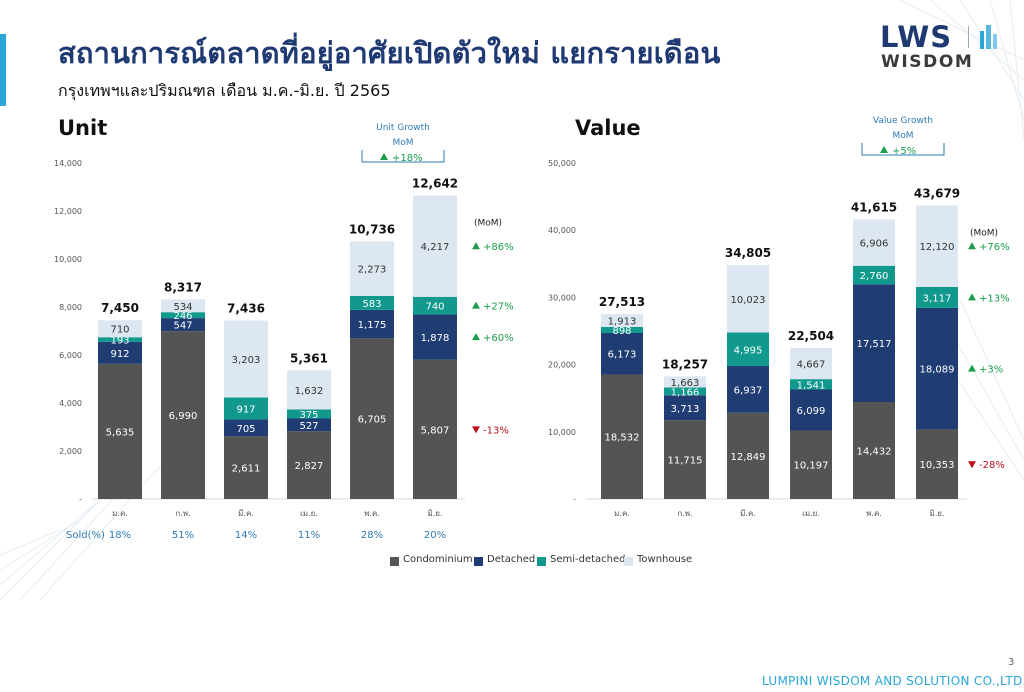 This screenshot has height=692, width=1024. Describe the element at coordinates (903, 149) in the screenshot. I see `value-growth-box` at that location.